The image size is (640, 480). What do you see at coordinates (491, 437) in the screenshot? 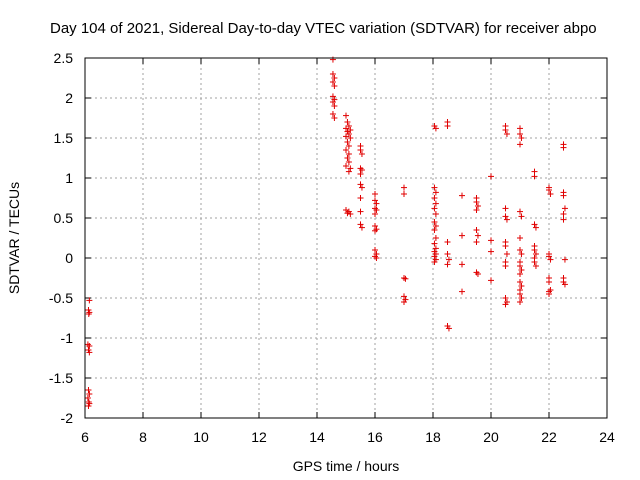
I see `x-tick-label: 20` at bounding box center [491, 437].